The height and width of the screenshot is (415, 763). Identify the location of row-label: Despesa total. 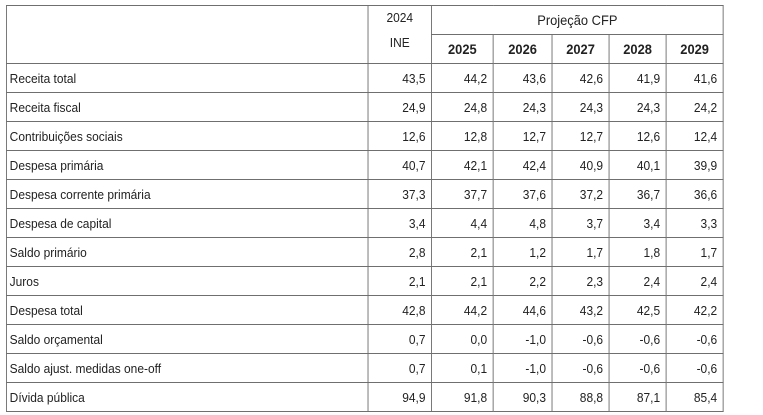
(187, 310).